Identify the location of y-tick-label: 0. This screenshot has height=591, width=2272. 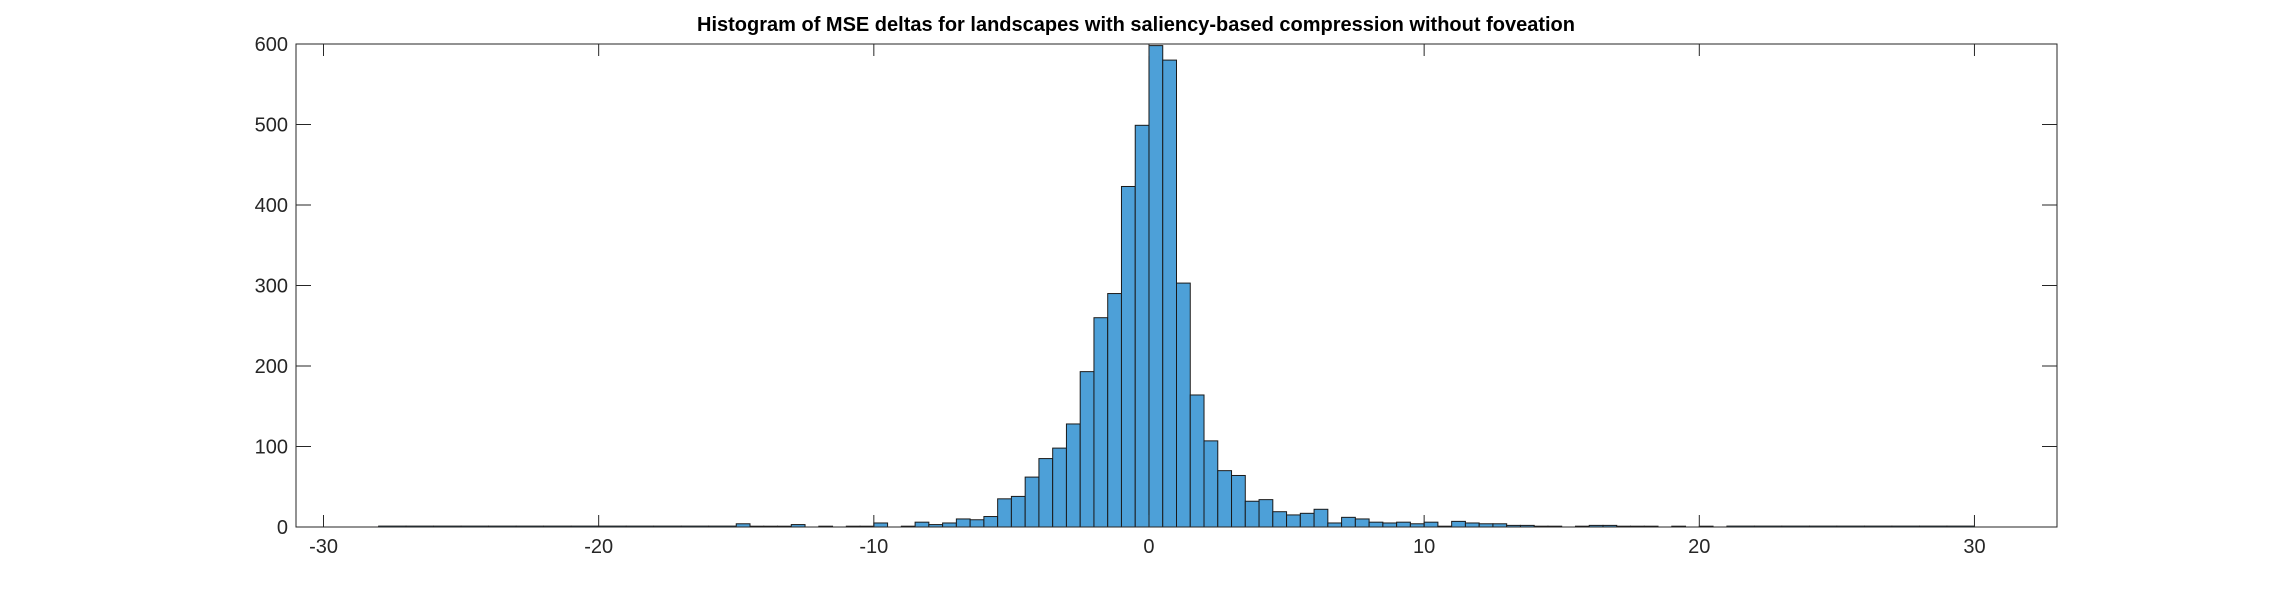
(282, 528).